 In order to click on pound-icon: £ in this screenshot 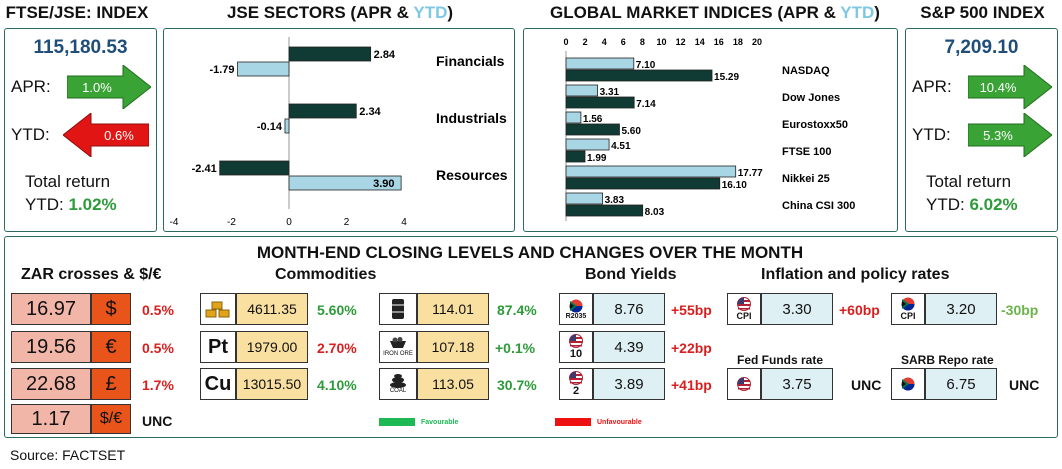, I will do `click(111, 384)`.